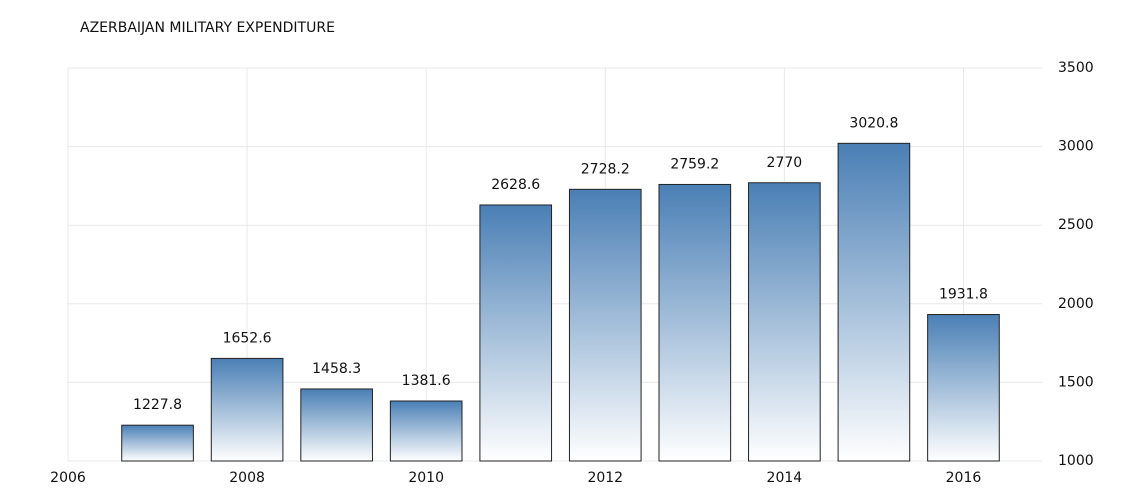 The height and width of the screenshot is (498, 1140). Describe the element at coordinates (207, 28) in the screenshot. I see `chart-title: AZERBAIJAN MILITARY EXPENDITURE` at that location.